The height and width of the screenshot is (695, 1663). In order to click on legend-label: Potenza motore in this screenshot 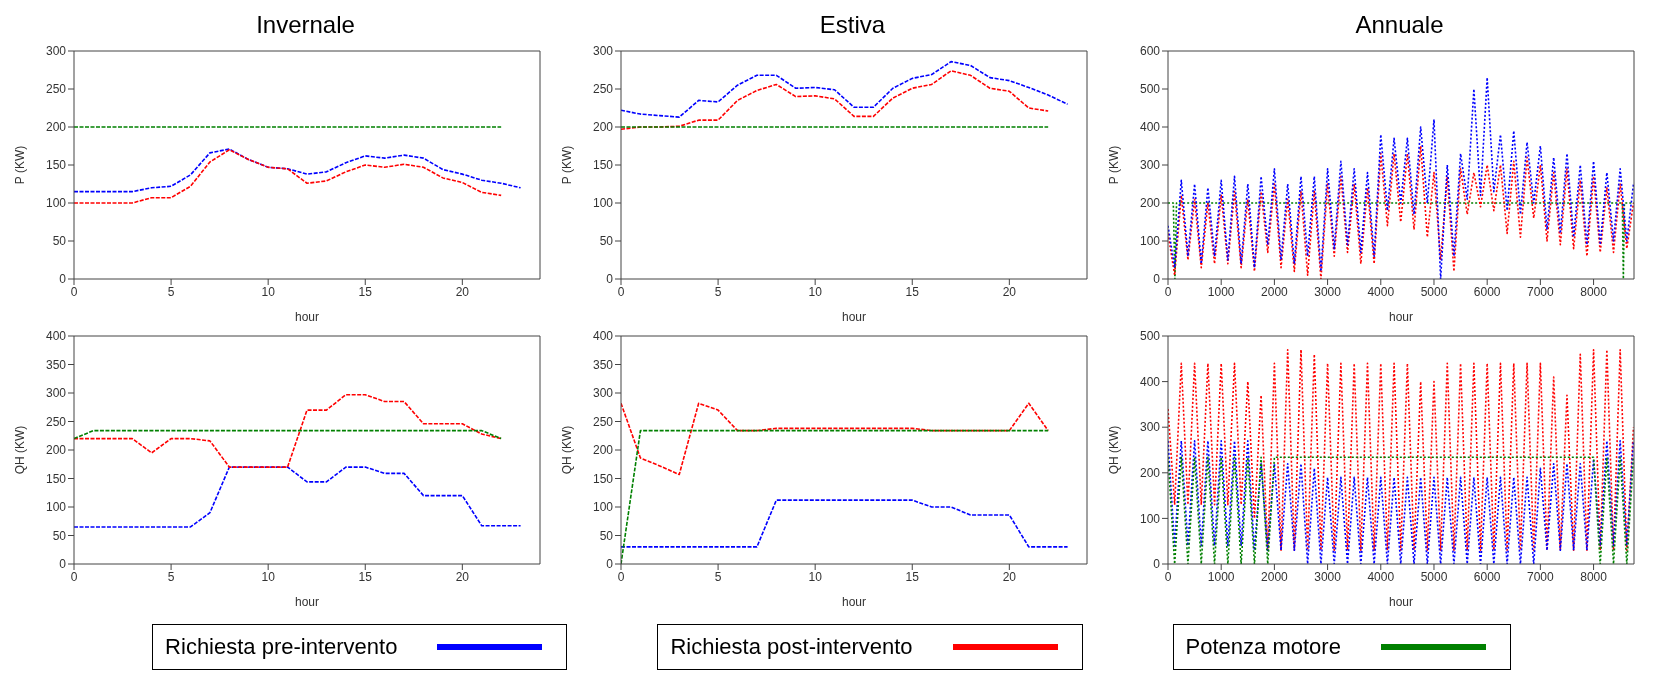, I will do `click(1263, 647)`.